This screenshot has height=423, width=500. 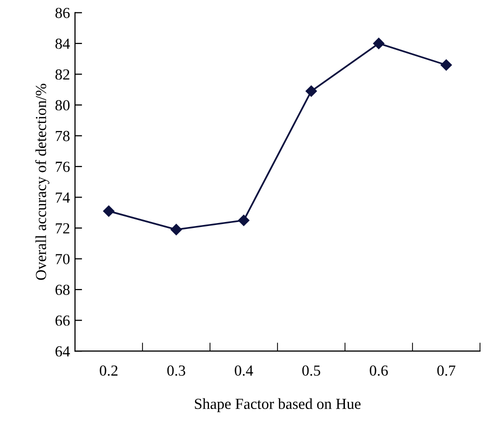 What do you see at coordinates (63, 167) in the screenshot?
I see `y-tick-label: 76` at bounding box center [63, 167].